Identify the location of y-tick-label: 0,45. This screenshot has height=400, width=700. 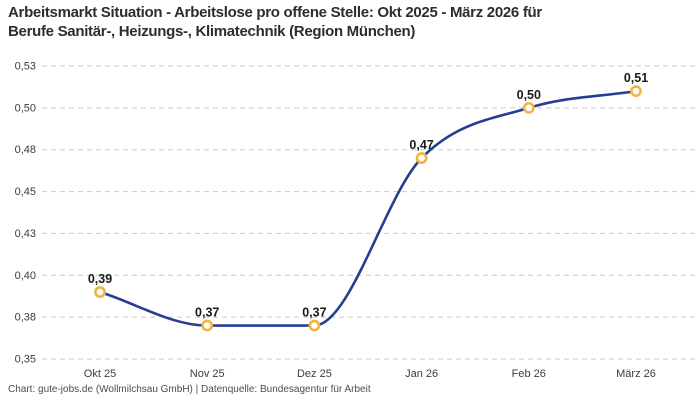
(25, 192).